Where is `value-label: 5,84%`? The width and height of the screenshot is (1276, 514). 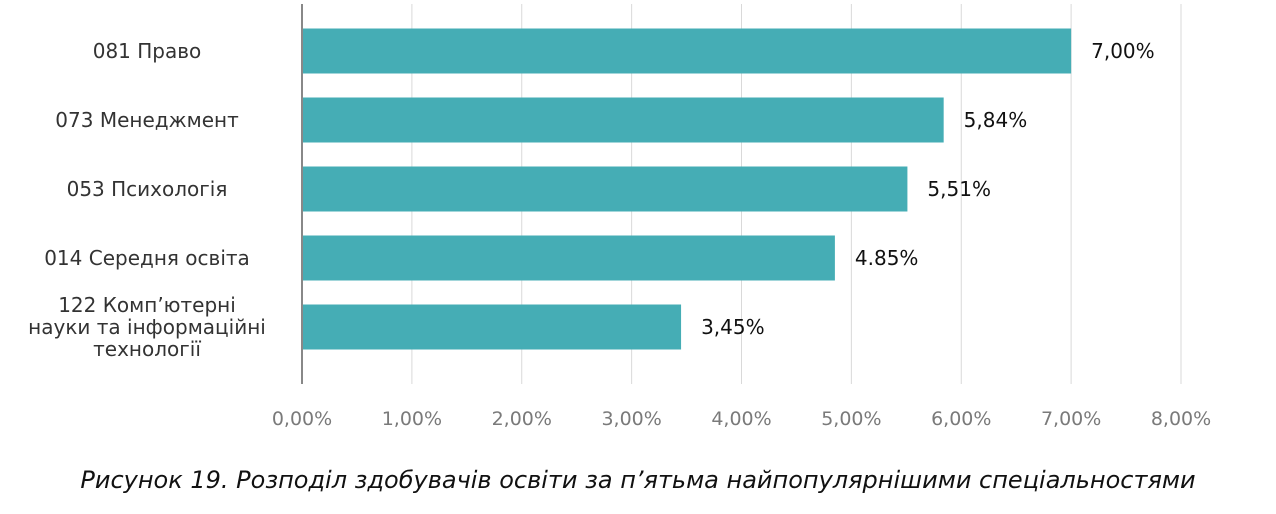 value-label: 5,84% is located at coordinates (996, 120).